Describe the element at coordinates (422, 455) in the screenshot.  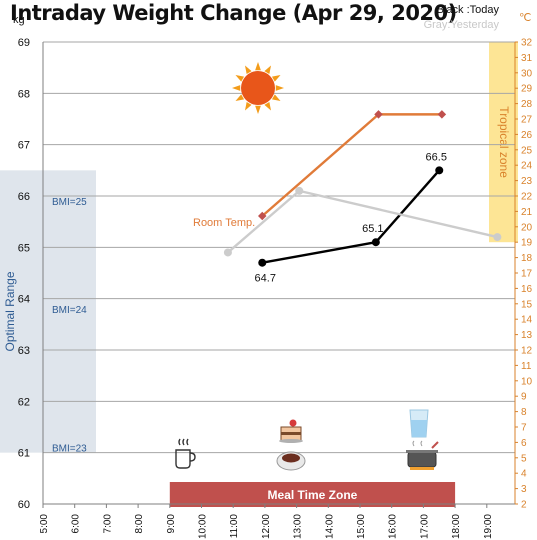
I see `cooking-pot-icon` at that location.